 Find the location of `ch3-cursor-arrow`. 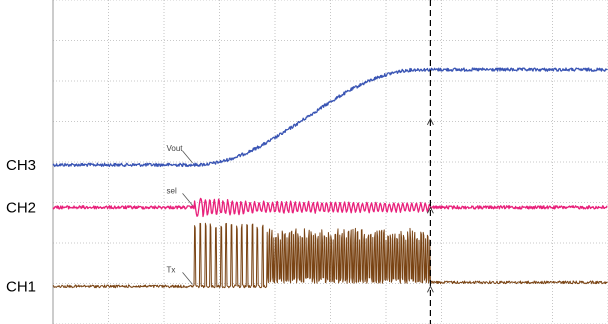

ch3-cursor-arrow is located at coordinates (430, 121).